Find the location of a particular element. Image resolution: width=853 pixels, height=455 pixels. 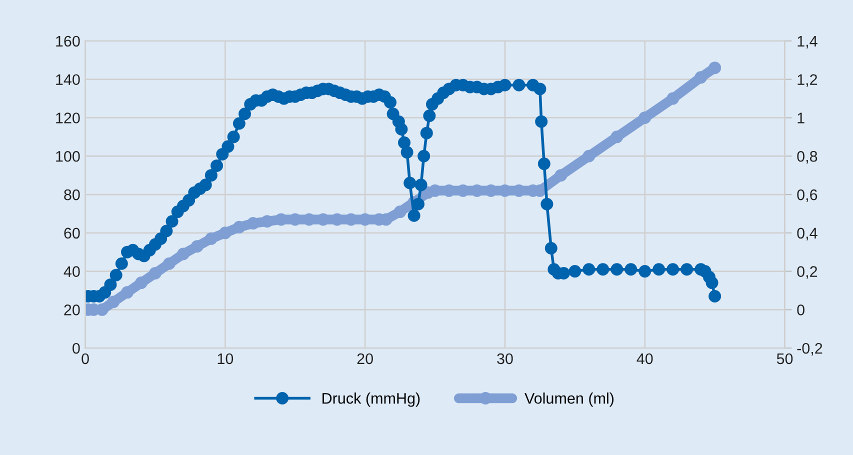

y-tick-label: 40 is located at coordinates (72, 271).